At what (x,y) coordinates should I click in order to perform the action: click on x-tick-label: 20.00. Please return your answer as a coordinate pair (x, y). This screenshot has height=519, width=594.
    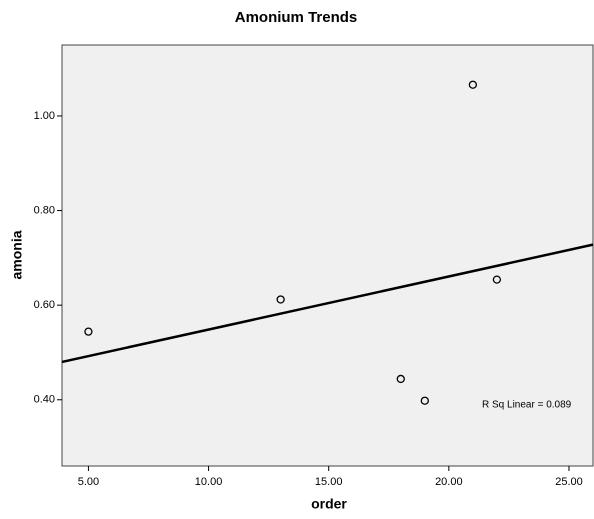
    Looking at the image, I should click on (449, 482).